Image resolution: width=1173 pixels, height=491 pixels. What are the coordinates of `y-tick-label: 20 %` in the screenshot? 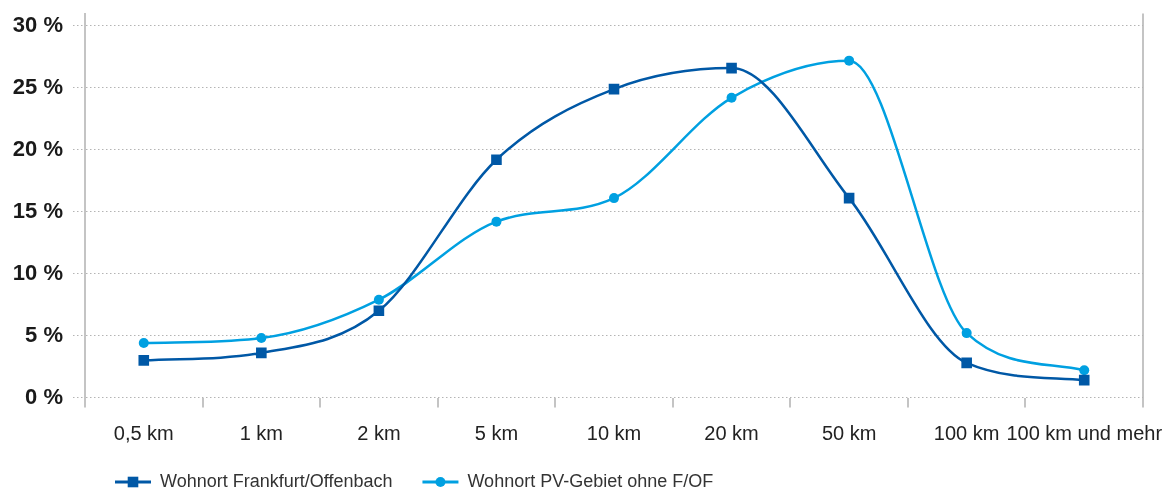 It's located at (37, 148).